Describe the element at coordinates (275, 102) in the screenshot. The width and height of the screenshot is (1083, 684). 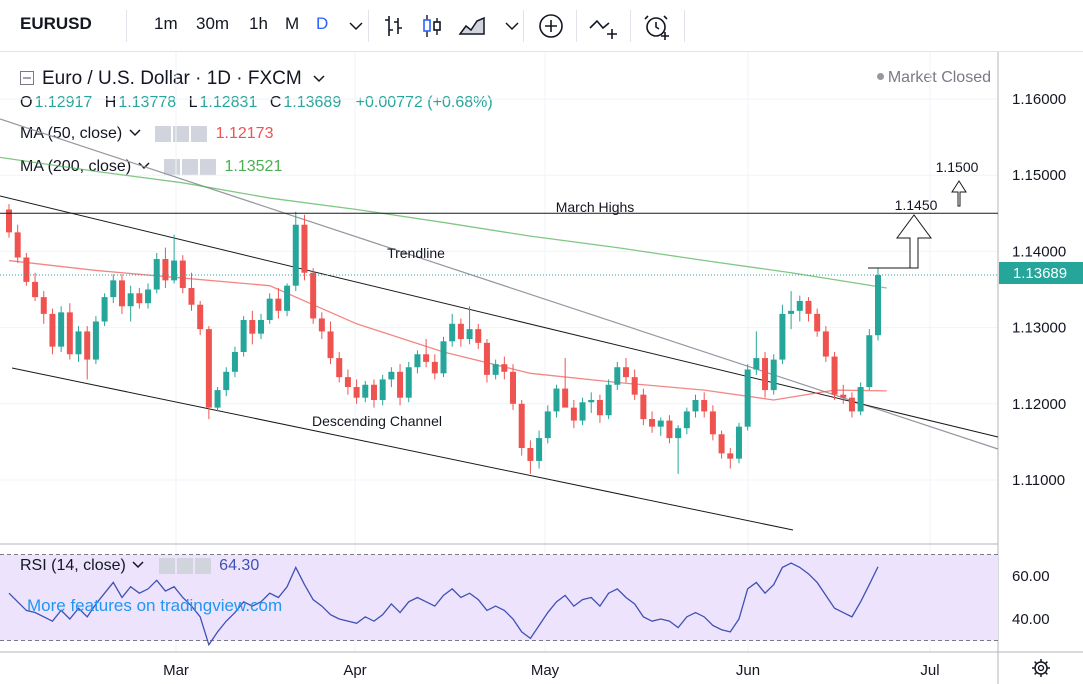
I see `close-label: C` at that location.